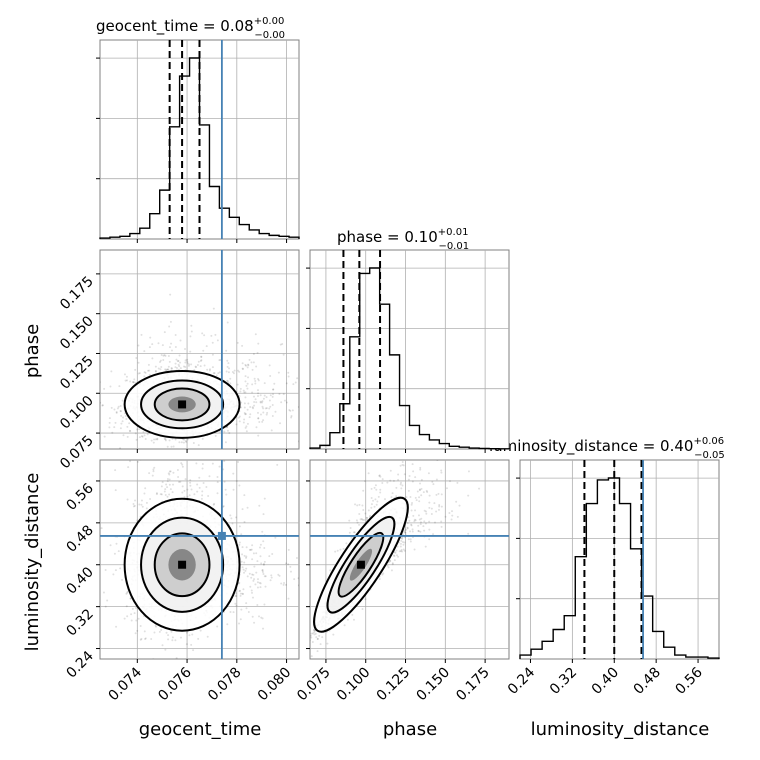  I want to click on xlabel-luminosity-distance: luminosity_distance, so click(620, 729).